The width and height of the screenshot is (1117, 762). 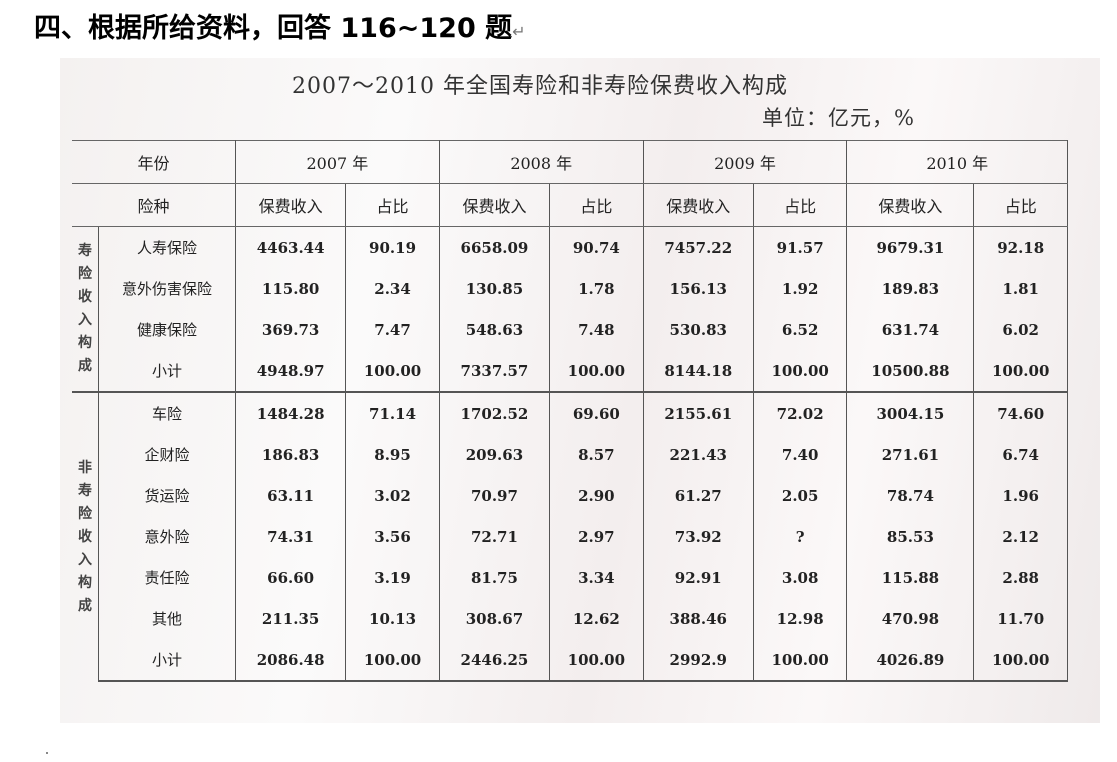 What do you see at coordinates (910, 577) in the screenshot?
I see `premium-income-cell: 115.88` at bounding box center [910, 577].